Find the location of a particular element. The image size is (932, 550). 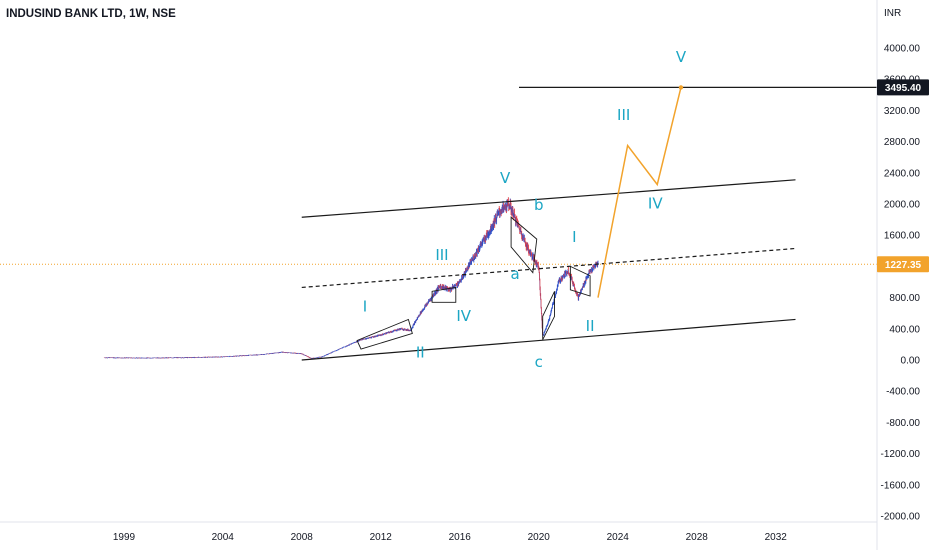

y-tick-label: 3200.00 is located at coordinates (902, 111).